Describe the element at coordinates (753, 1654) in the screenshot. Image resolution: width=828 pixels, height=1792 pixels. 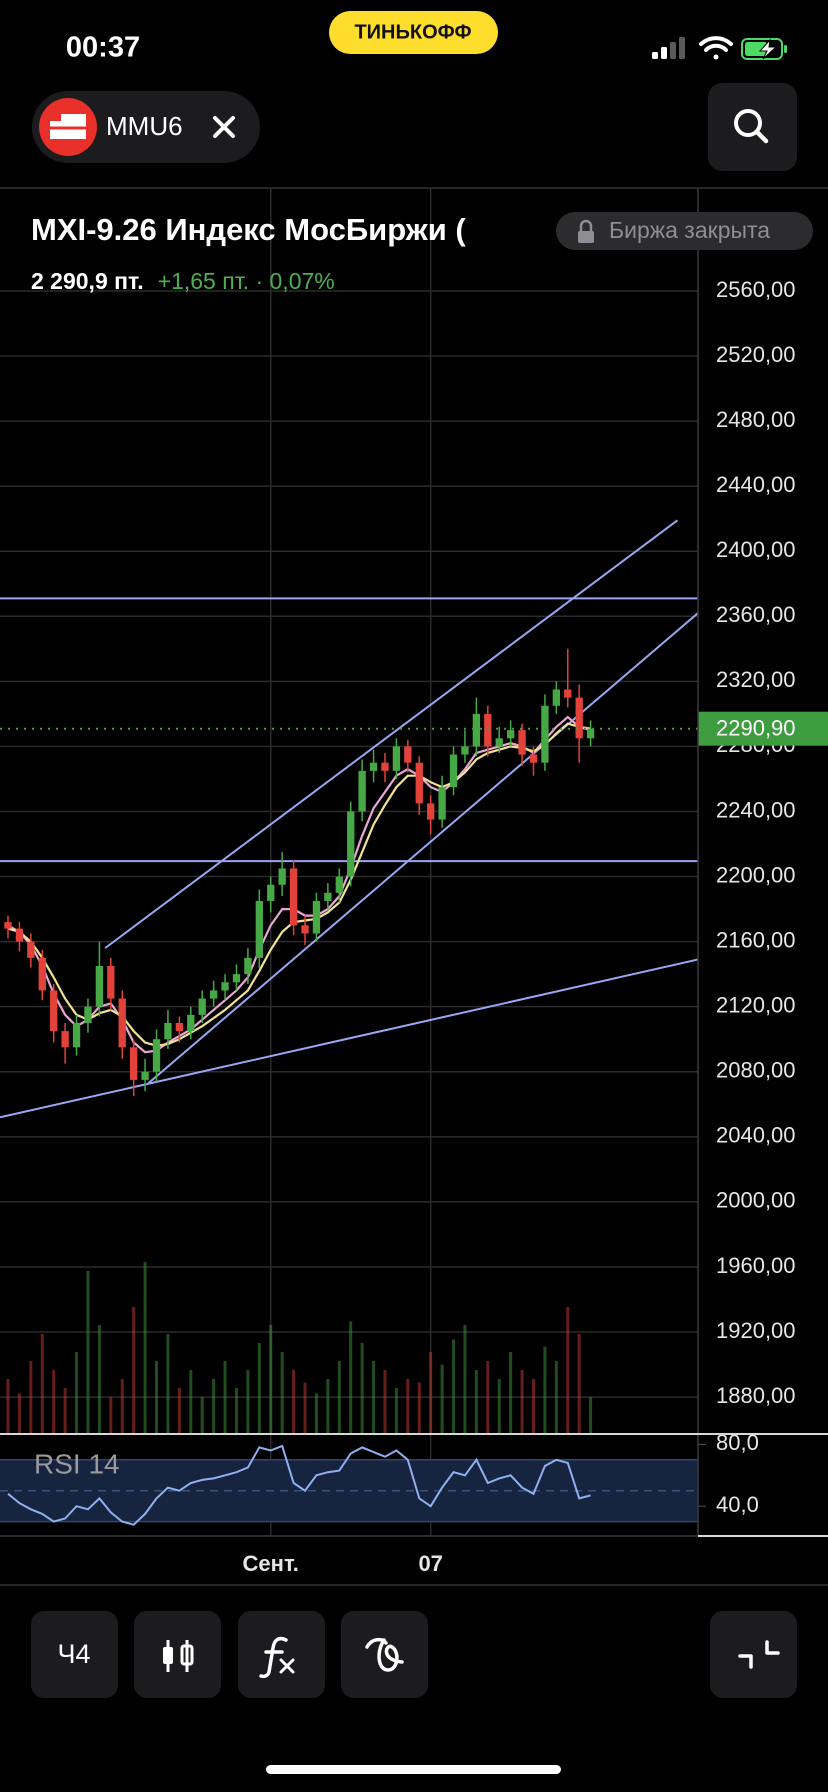
I see `collapse-button` at that location.